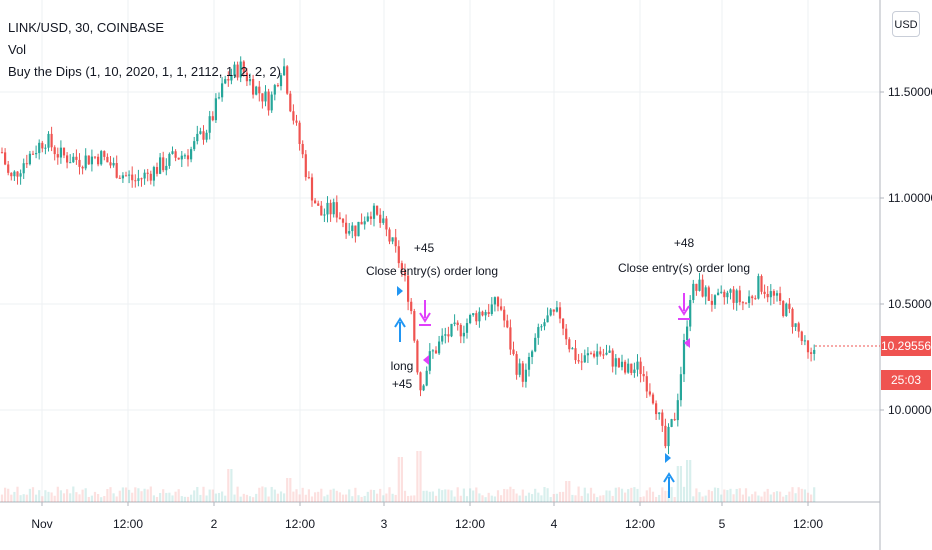  What do you see at coordinates (300, 524) in the screenshot?
I see `x-tick-label: 12:00` at bounding box center [300, 524].